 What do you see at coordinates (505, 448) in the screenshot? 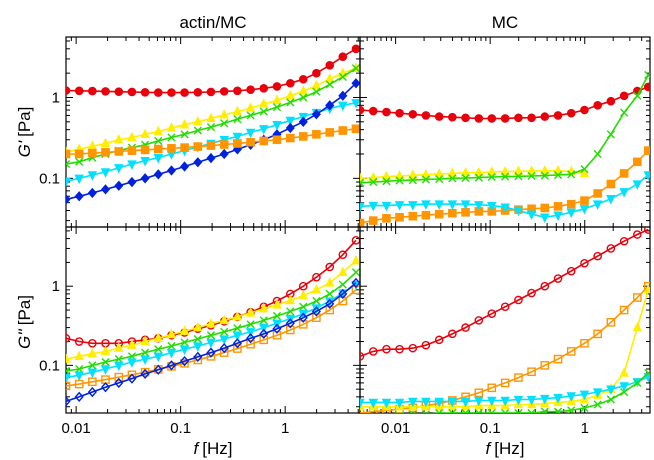
I see `x-axis-label-right: f [Hz]` at bounding box center [505, 448].